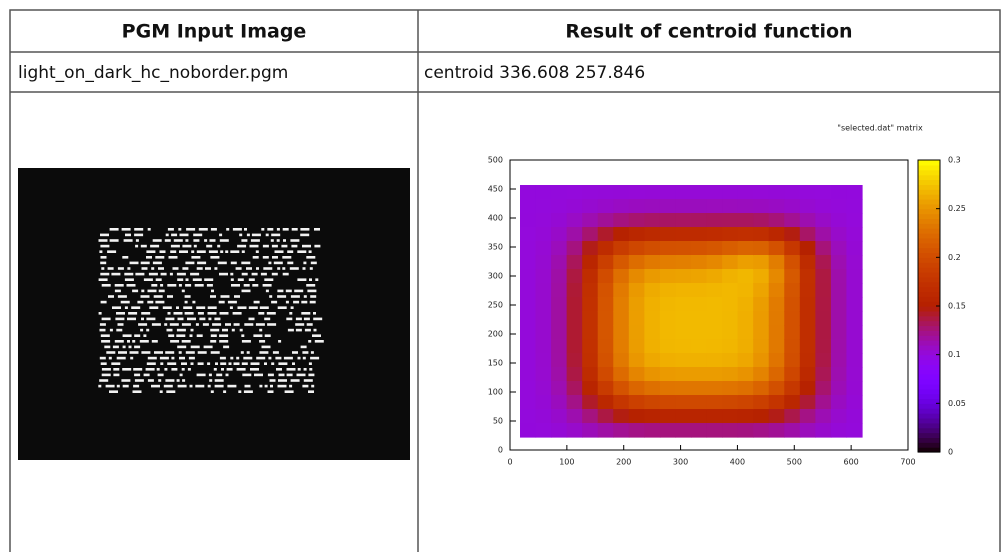 This screenshot has height=556, width=1006. I want to click on column-header: Result of centroid function, so click(708, 32).